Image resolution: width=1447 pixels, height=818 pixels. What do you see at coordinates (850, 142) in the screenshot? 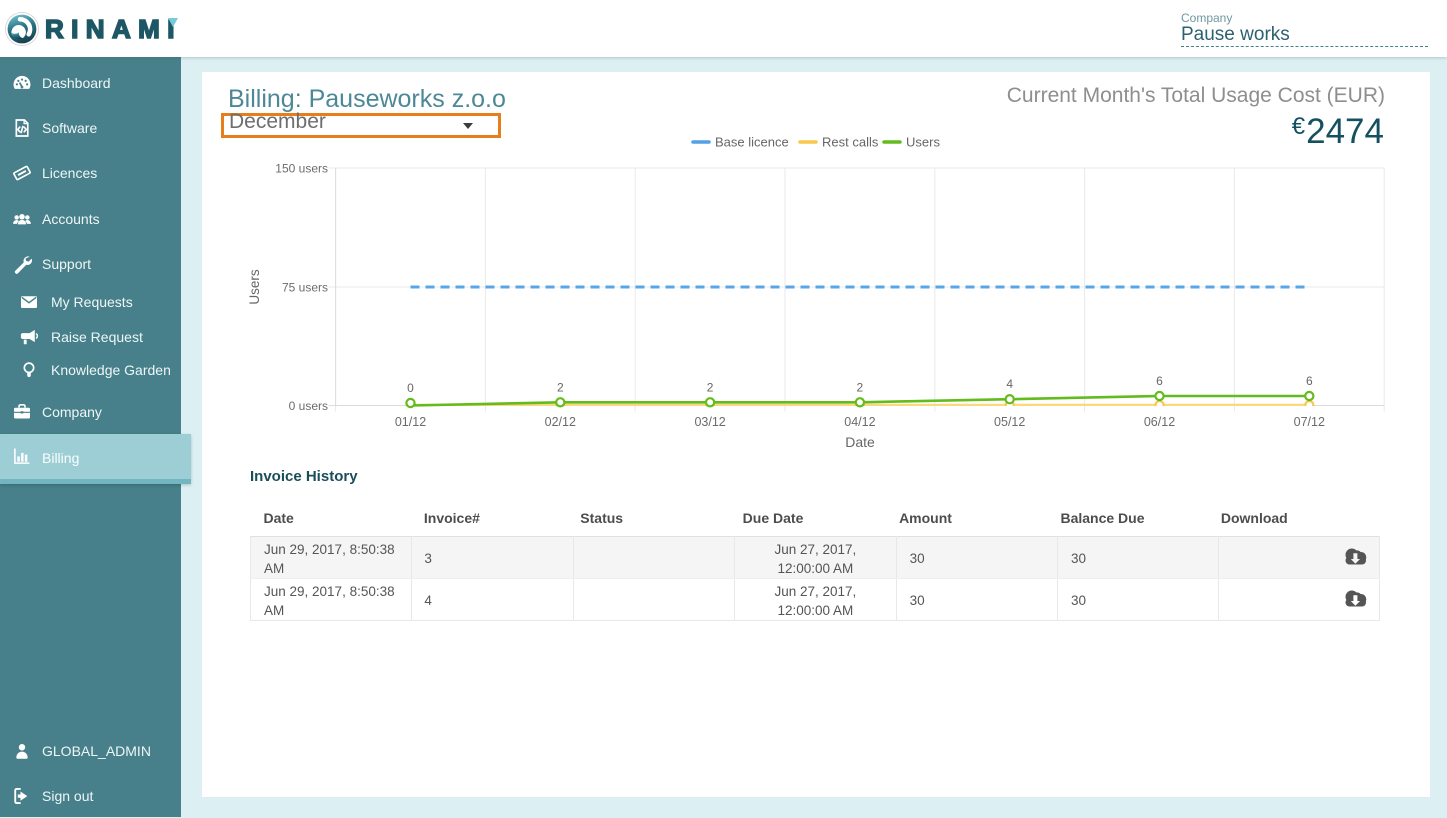
I see `svg-text: Rest calls` at bounding box center [850, 142].